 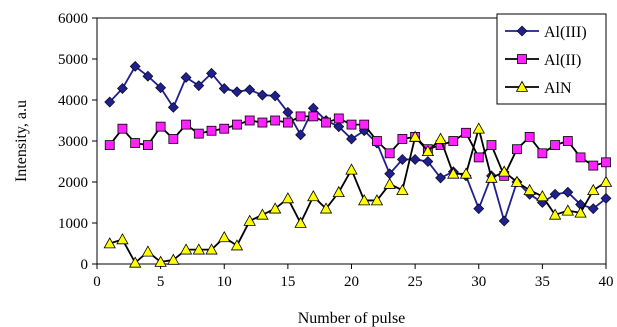 I want to click on y-axis-title: Intensity, a.u, so click(x=21, y=141).